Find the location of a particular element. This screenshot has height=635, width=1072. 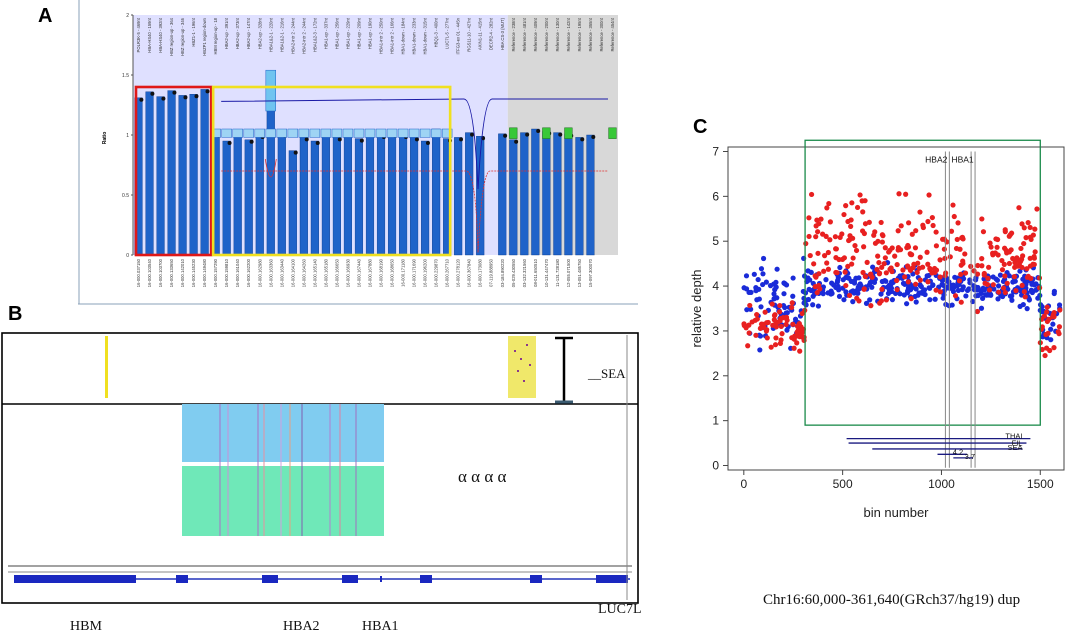

probe-name: Reference - 195nt is located at coordinates (579, 34).